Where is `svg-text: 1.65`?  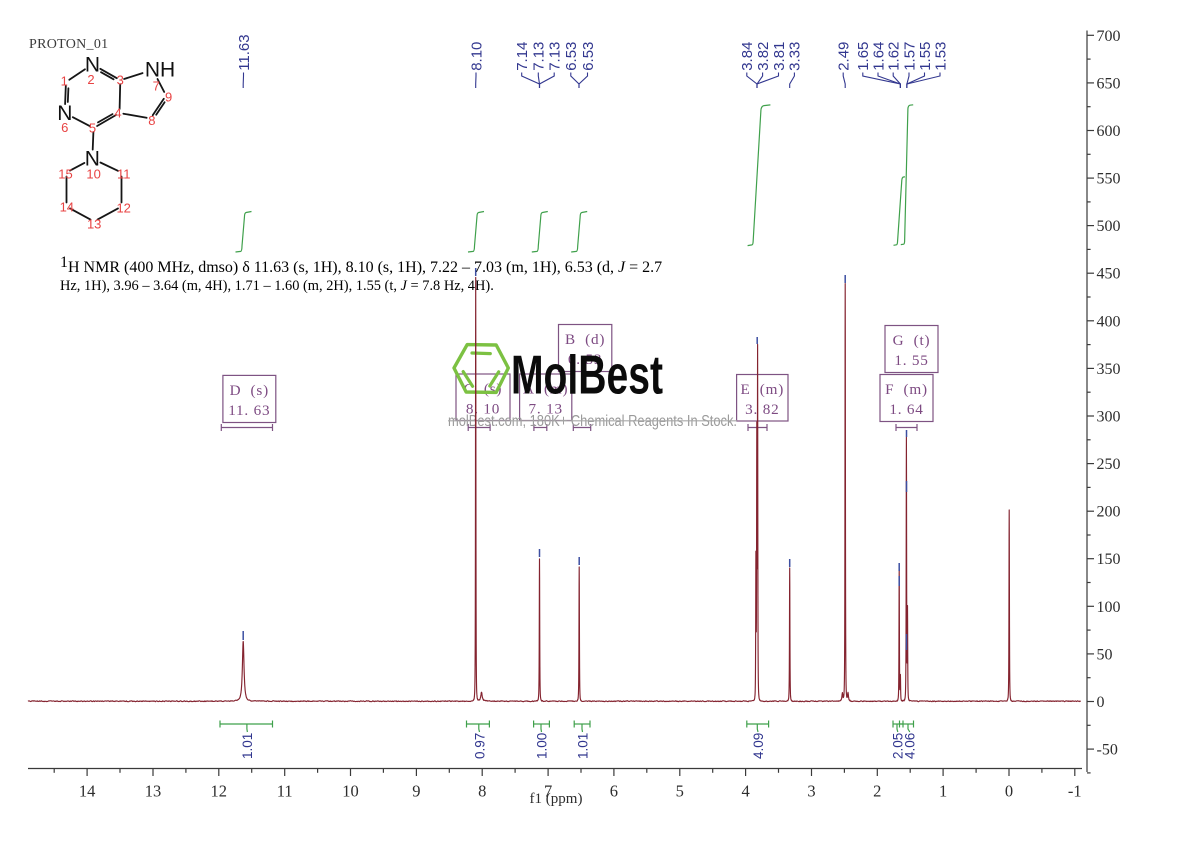 svg-text: 1.65 is located at coordinates (863, 56).